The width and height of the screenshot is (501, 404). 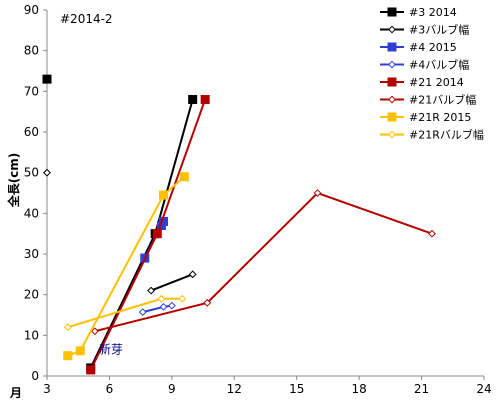 What do you see at coordinates (436, 82) in the screenshot?
I see `legend-label: #21 2014` at bounding box center [436, 82].